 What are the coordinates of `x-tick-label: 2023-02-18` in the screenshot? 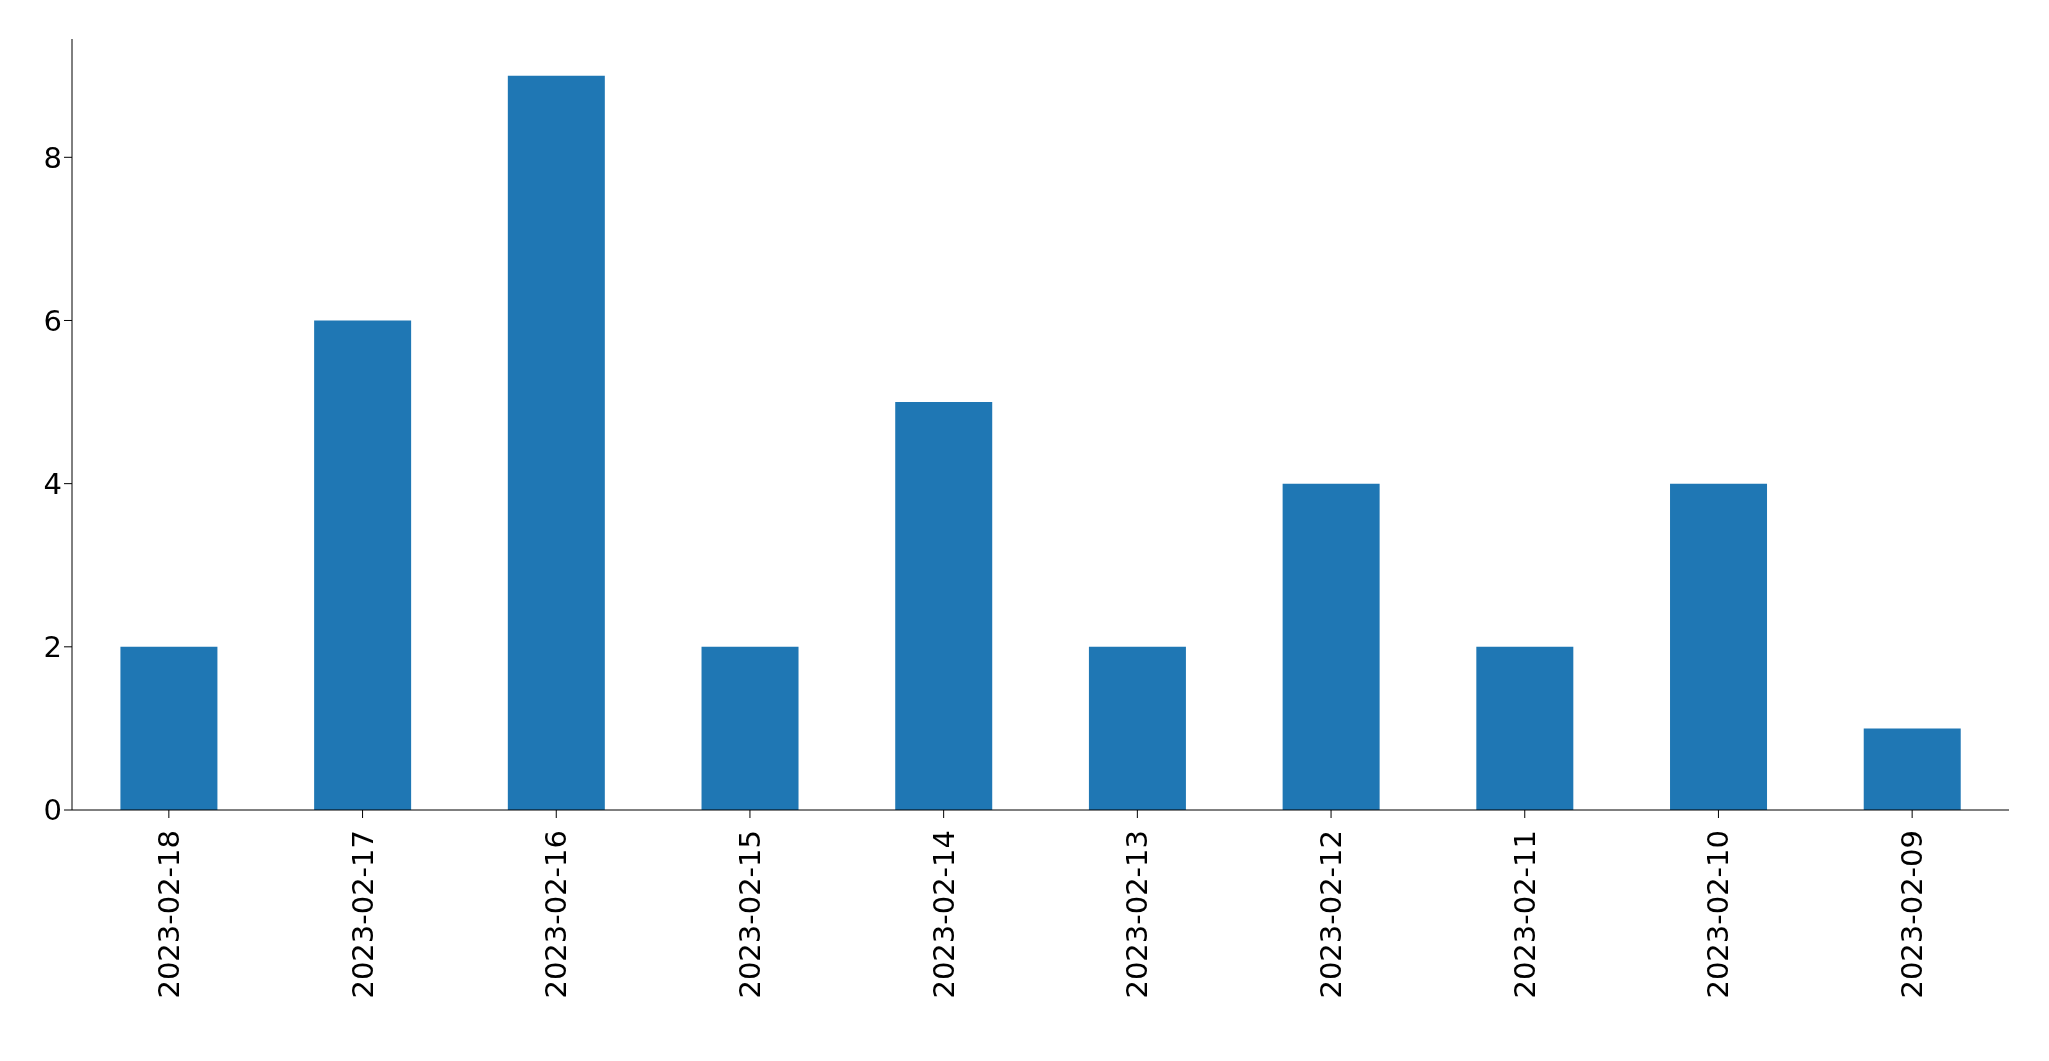 It's located at (168, 914).